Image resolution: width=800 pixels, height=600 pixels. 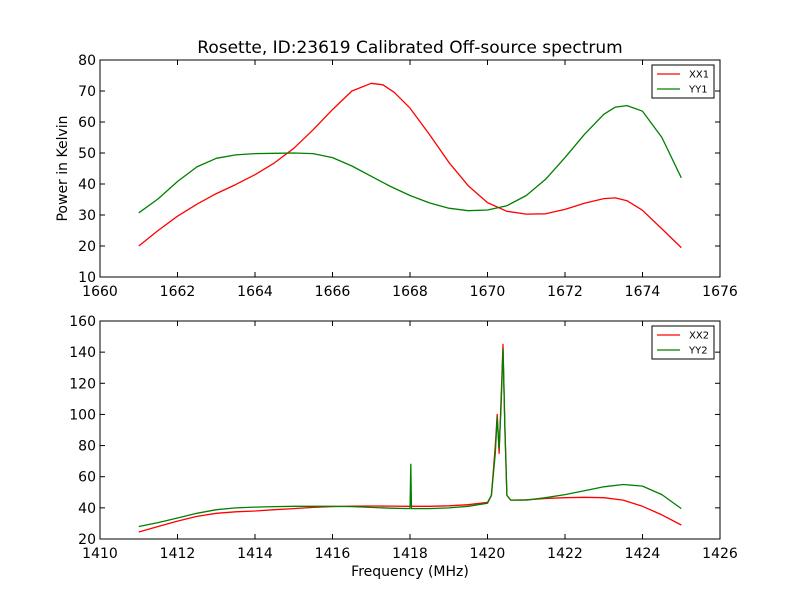 What do you see at coordinates (87, 540) in the screenshot?
I see `bottom-ytick-label: 20` at bounding box center [87, 540].